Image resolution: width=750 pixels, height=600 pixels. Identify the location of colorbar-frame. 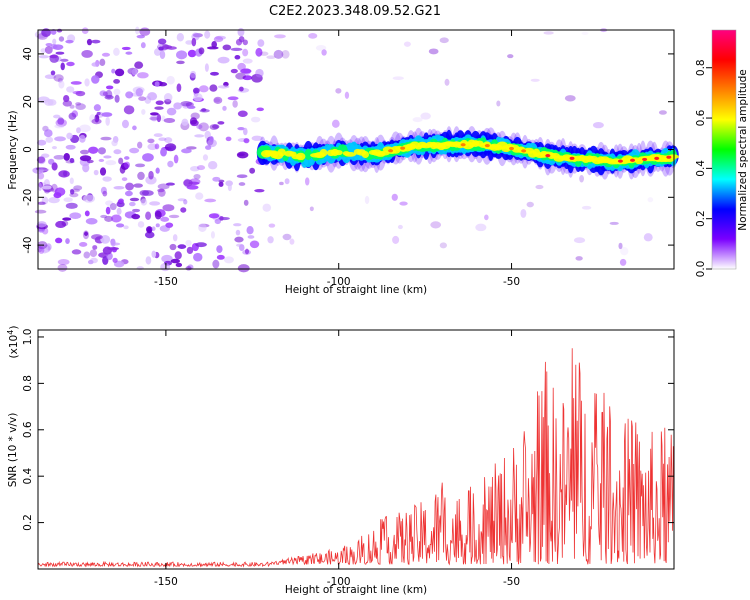
(724, 149).